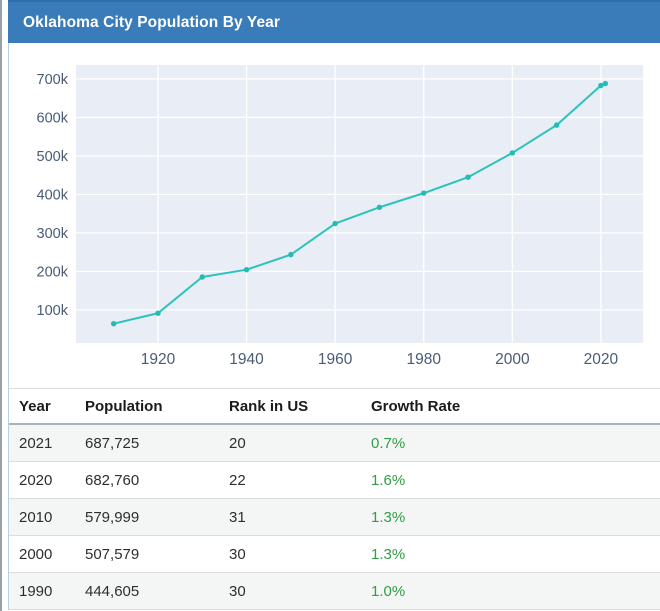 Image resolution: width=660 pixels, height=611 pixels. Describe the element at coordinates (152, 22) in the screenshot. I see `card-title: Oklahoma City Population By Year` at that location.